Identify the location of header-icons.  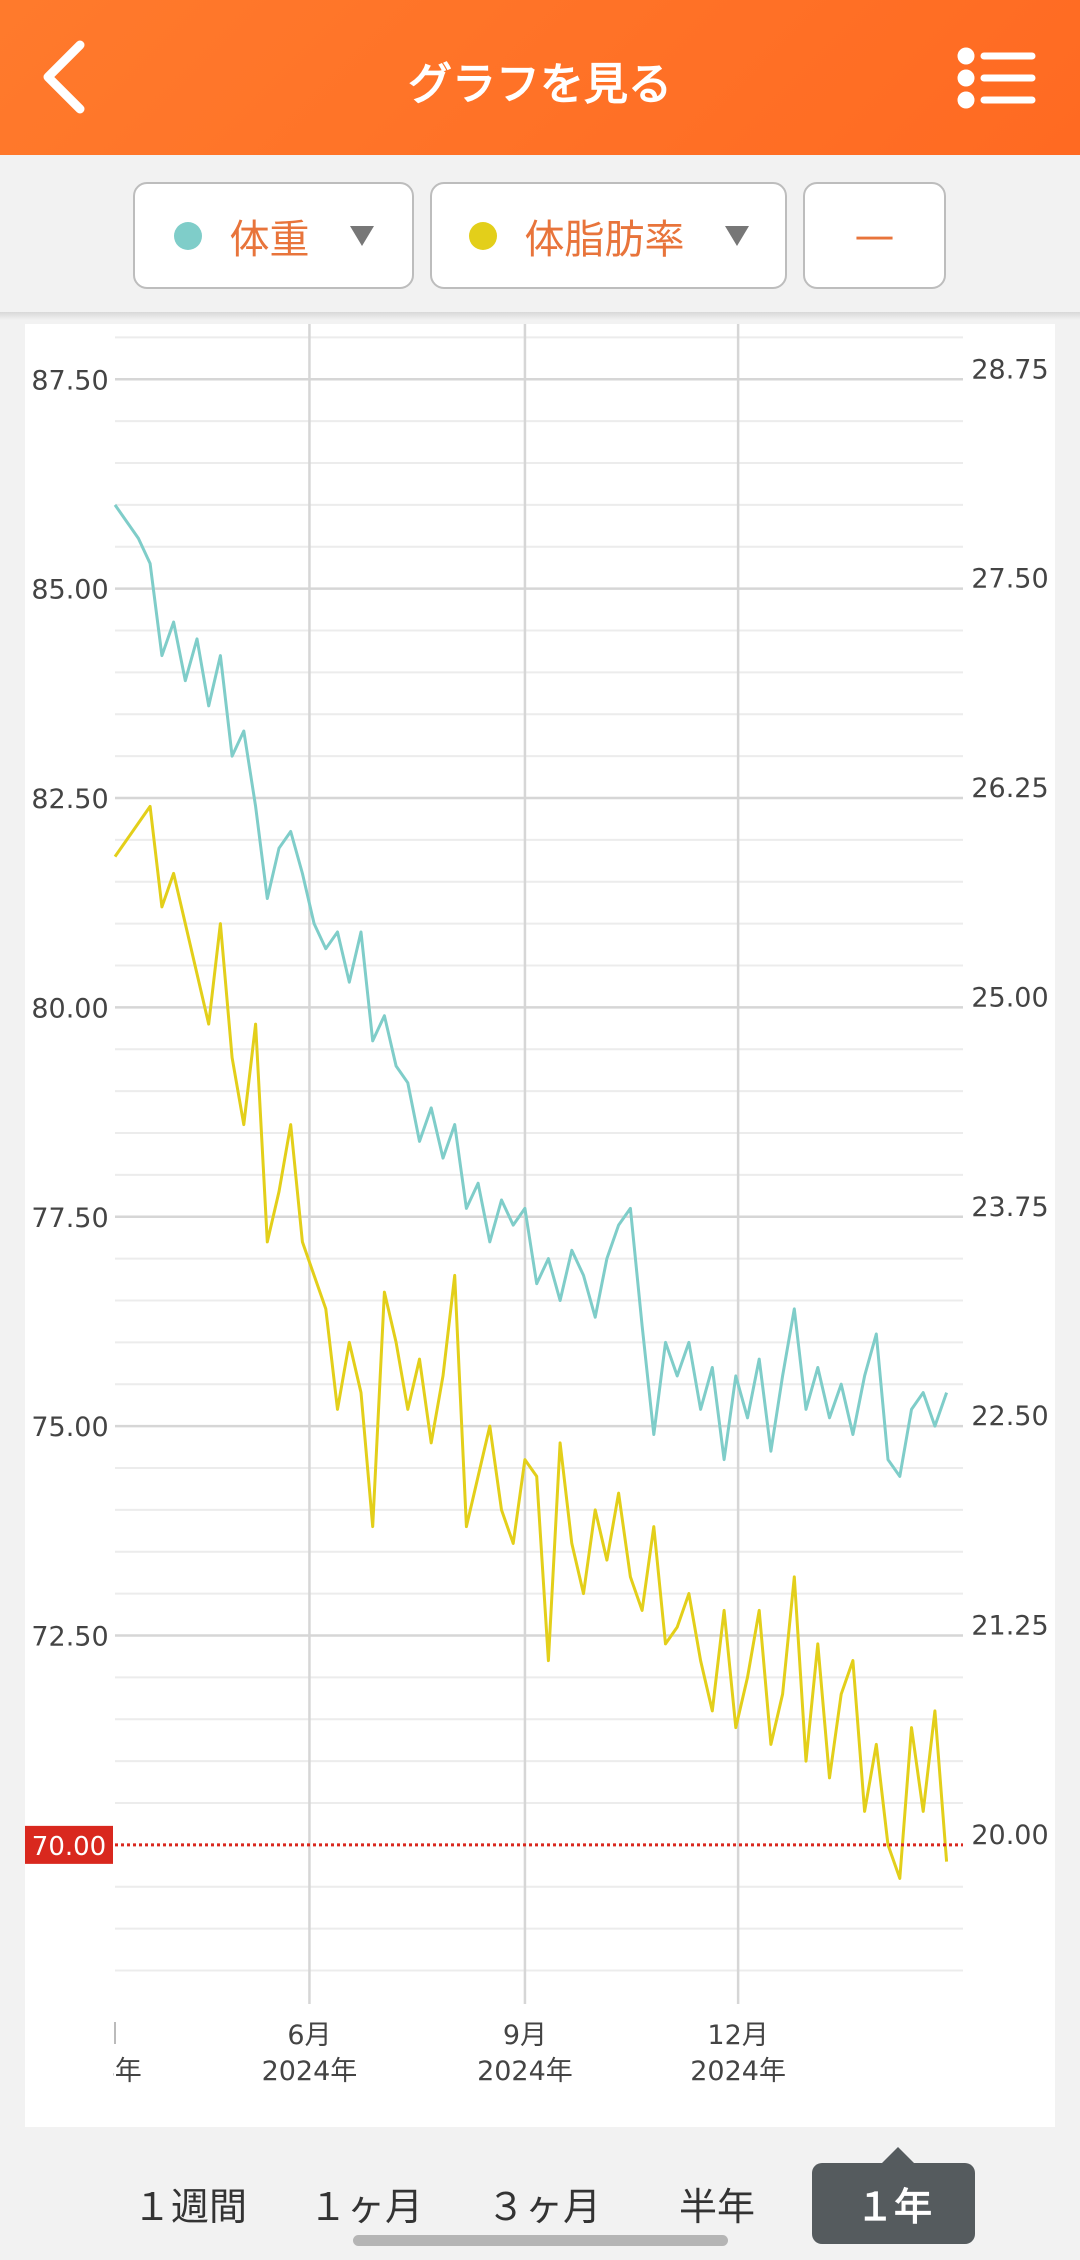
(539, 77).